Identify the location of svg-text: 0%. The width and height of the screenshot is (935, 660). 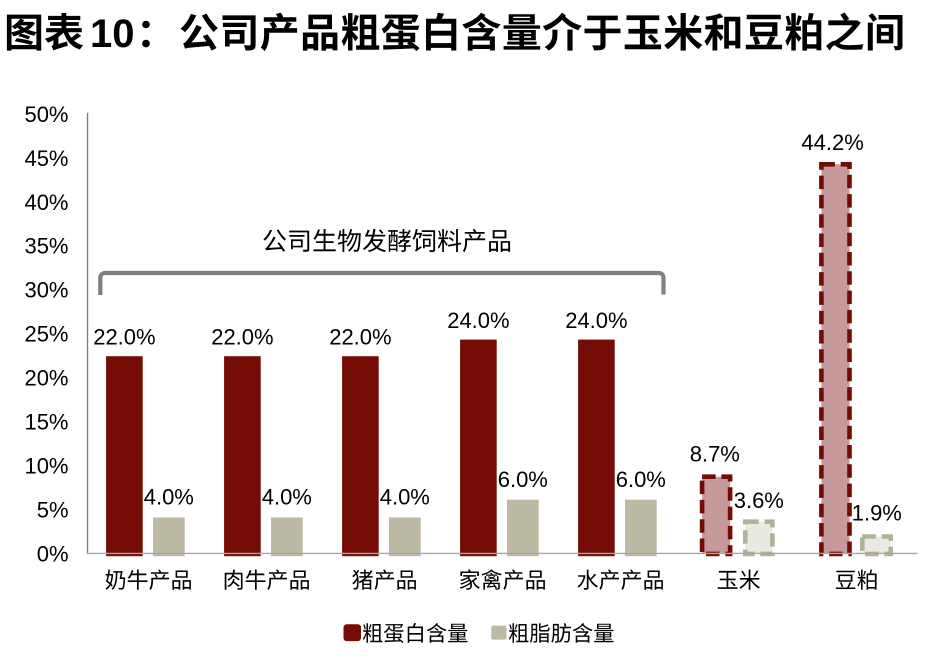
(53, 553).